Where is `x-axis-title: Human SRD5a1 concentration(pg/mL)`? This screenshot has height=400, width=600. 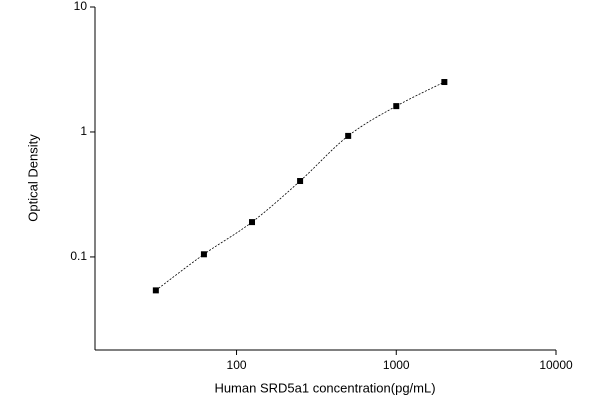
x-axis-title: Human SRD5a1 concentration(pg/mL) is located at coordinates (324, 387).